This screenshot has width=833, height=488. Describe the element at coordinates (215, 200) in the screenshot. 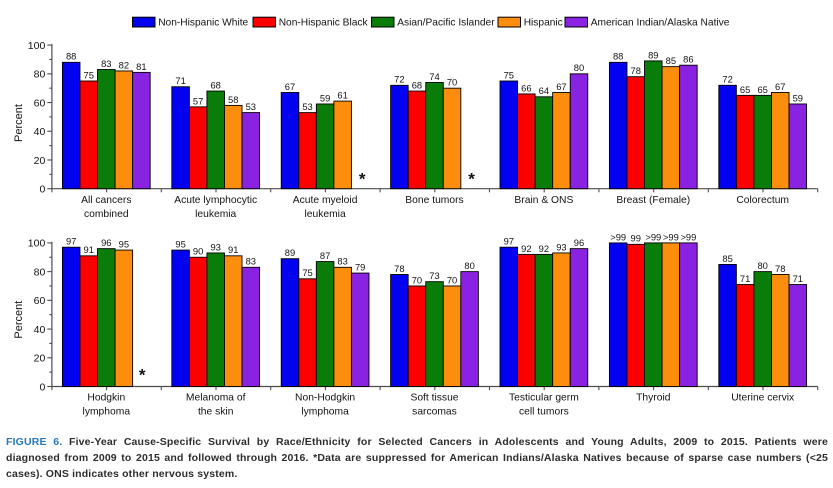

I see `svg-text: Acute lymphocytic` at that location.